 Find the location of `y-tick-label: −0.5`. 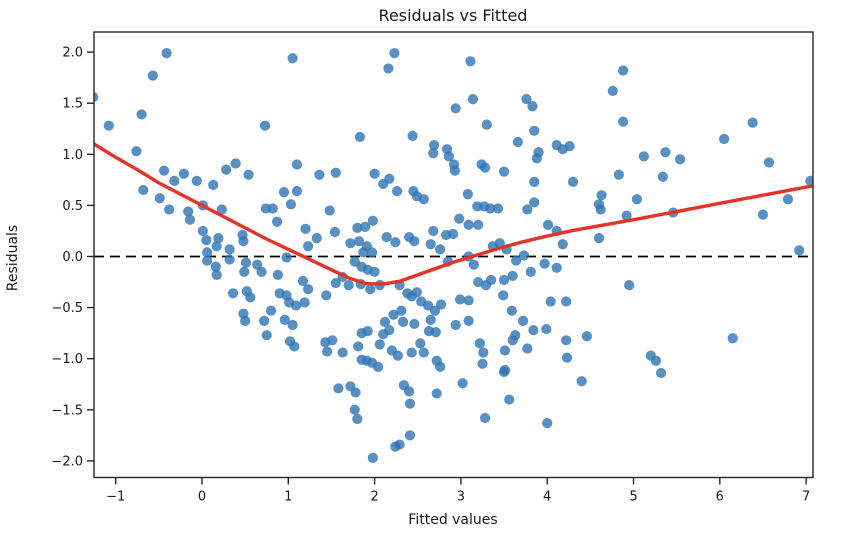

y-tick-label: −0.5 is located at coordinates (67, 308).